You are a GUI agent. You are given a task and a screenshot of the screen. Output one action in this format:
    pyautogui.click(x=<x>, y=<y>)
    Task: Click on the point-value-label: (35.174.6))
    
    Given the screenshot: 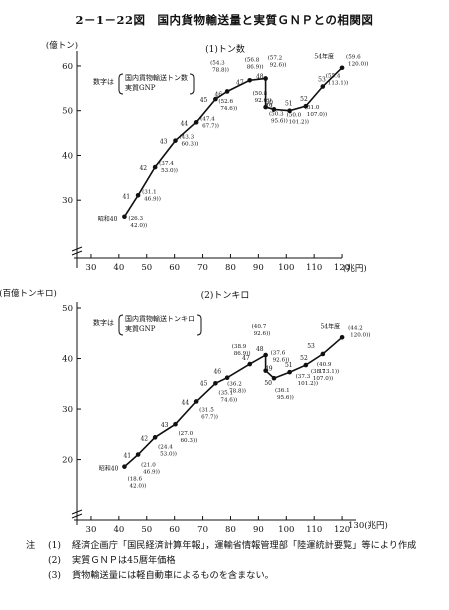 What is the action you would take?
    pyautogui.click(x=227, y=396)
    